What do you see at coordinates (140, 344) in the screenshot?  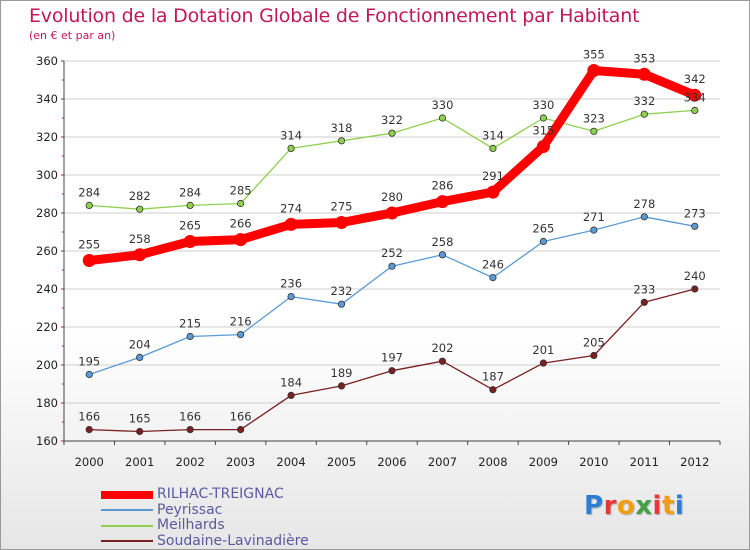 I see `data-label-peyrissac: 204` at bounding box center [140, 344].